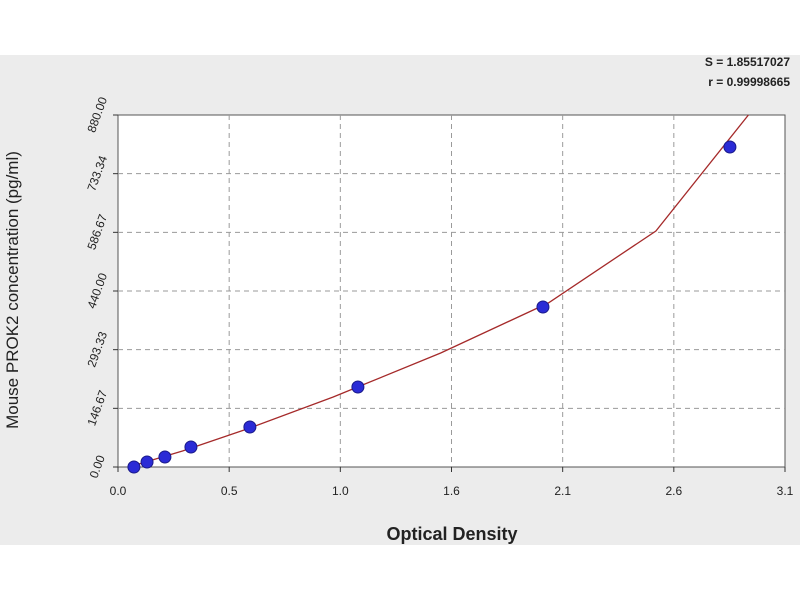 The image size is (800, 600). Describe the element at coordinates (451, 534) in the screenshot. I see `x-axis-title: Optical Density` at that location.